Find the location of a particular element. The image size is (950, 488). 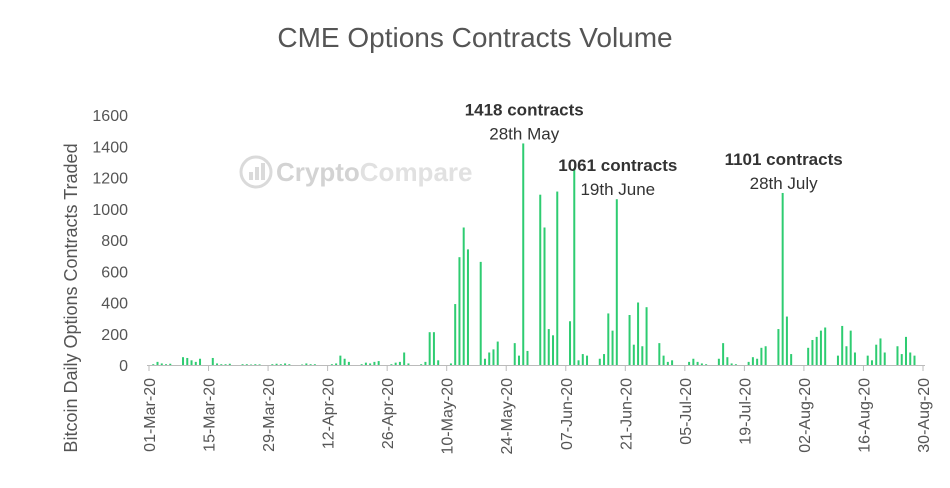

y-axis-ticks: 0 200 400 600 800 1000 1200 1400 1600 is located at coordinates (110, 241).